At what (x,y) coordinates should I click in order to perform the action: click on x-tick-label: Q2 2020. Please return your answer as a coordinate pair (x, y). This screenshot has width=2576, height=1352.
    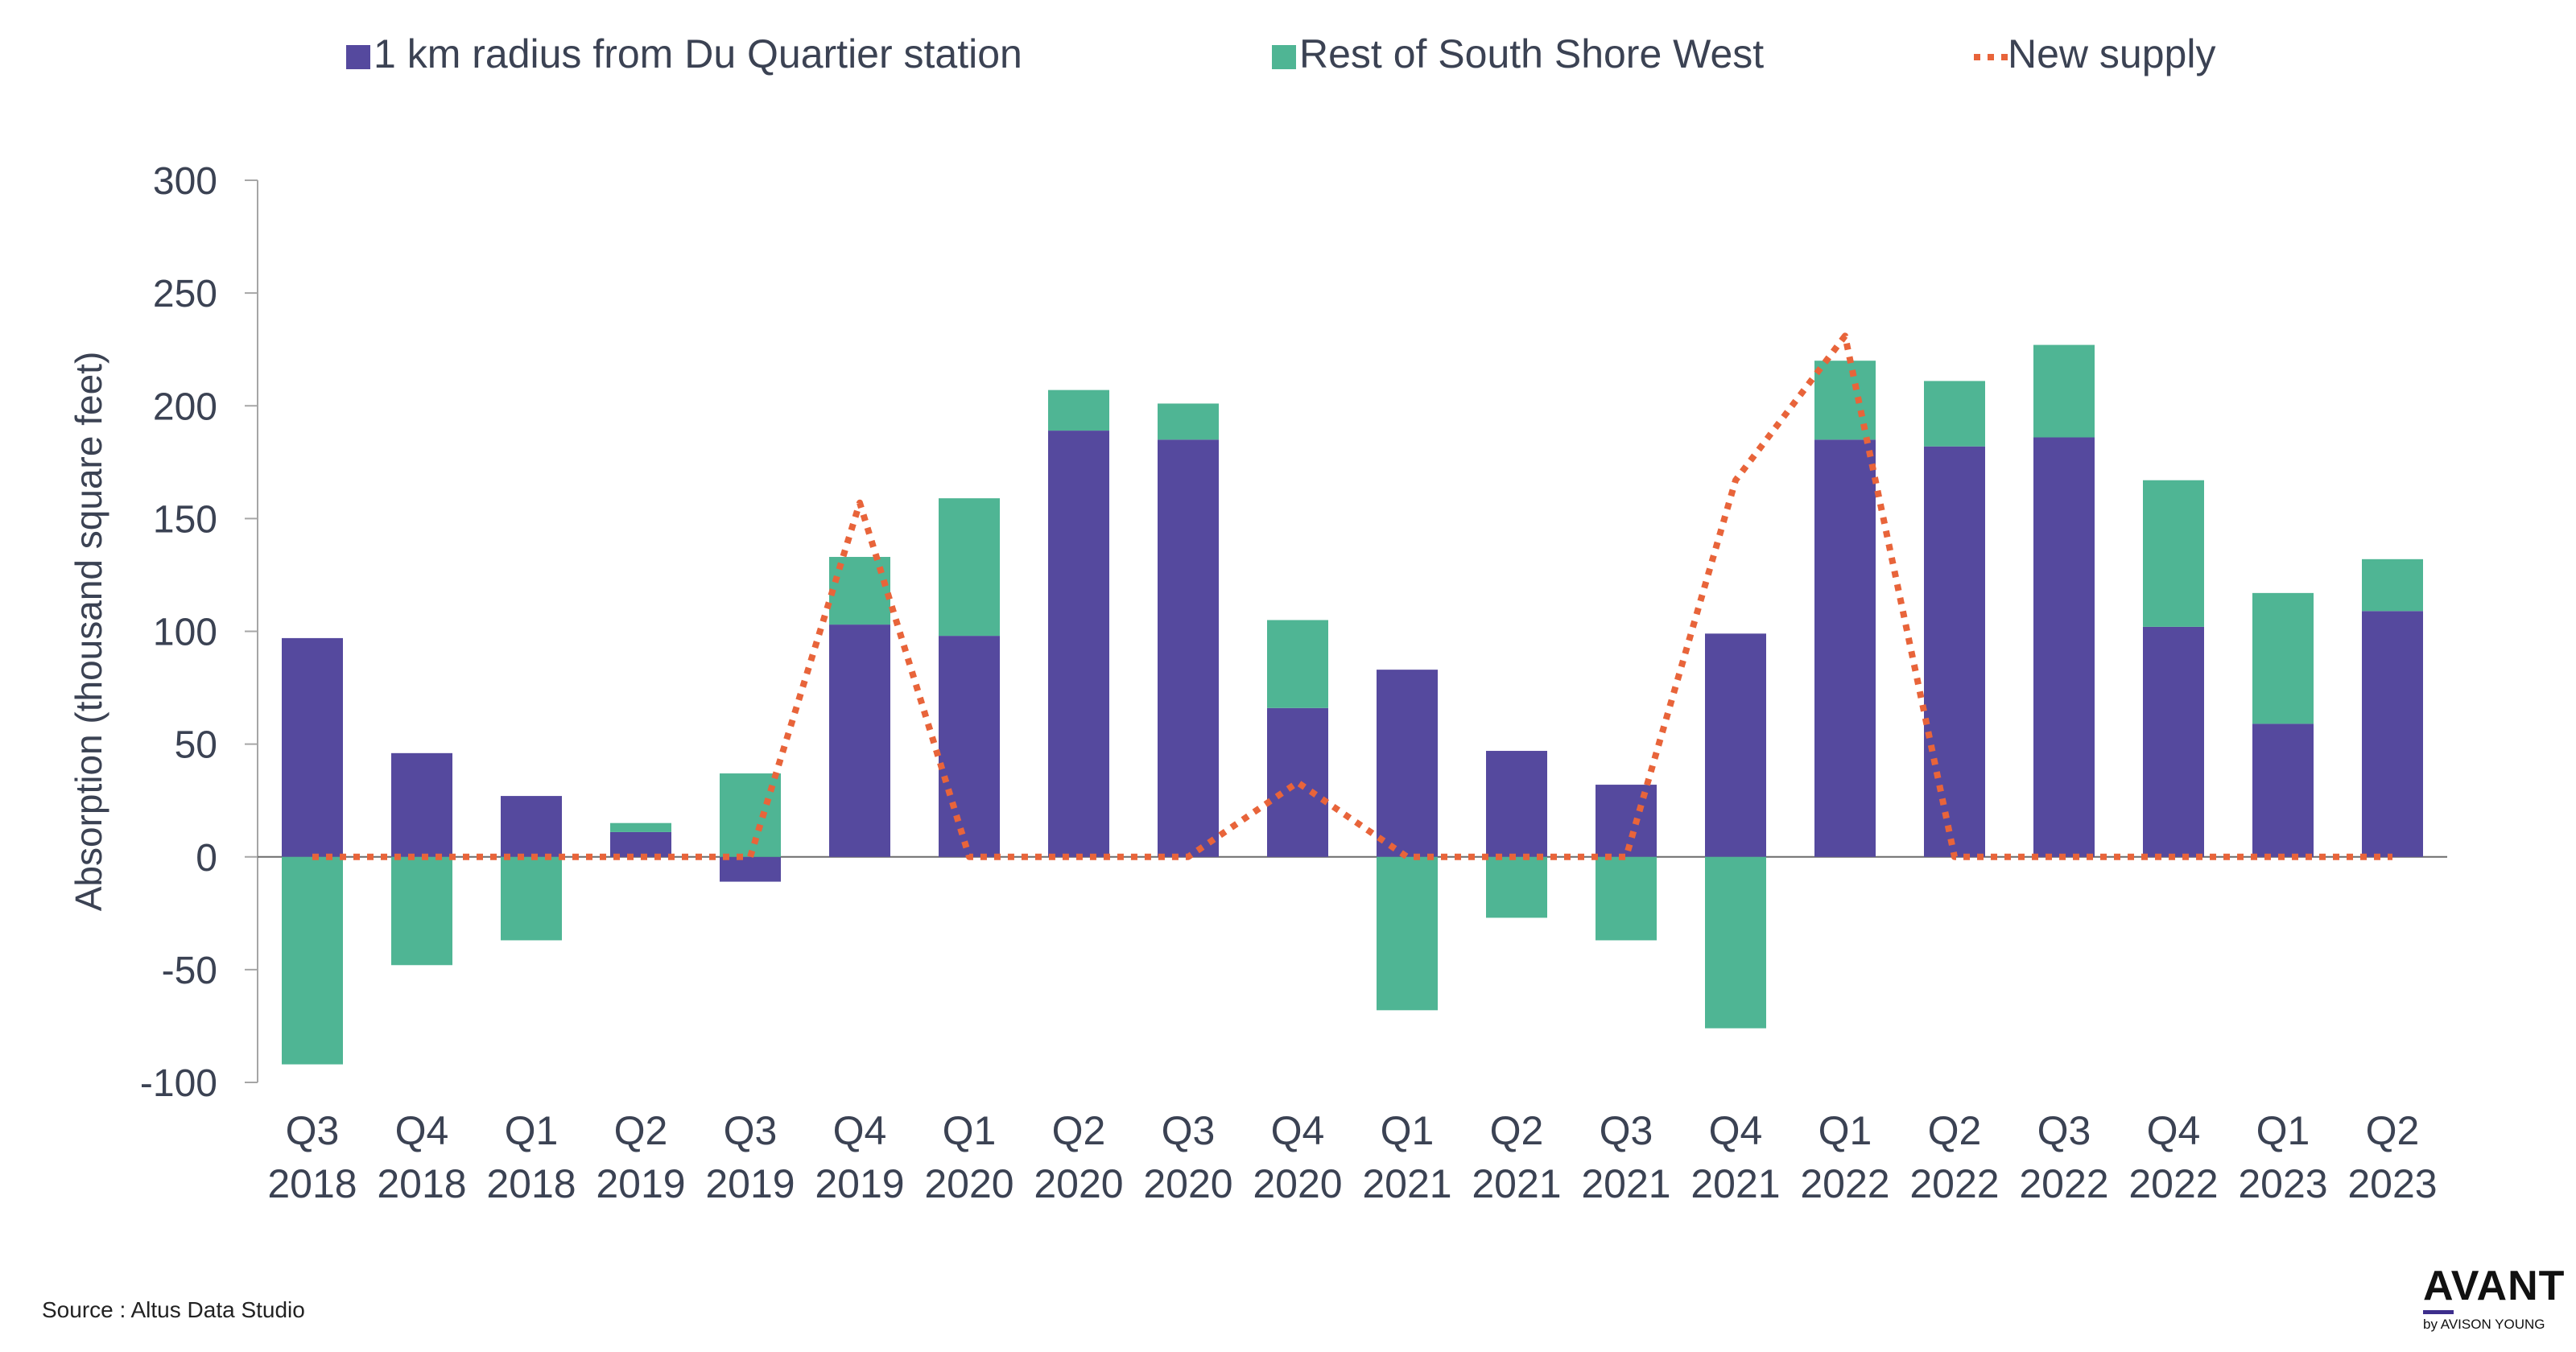
    Looking at the image, I should click on (1078, 1157).